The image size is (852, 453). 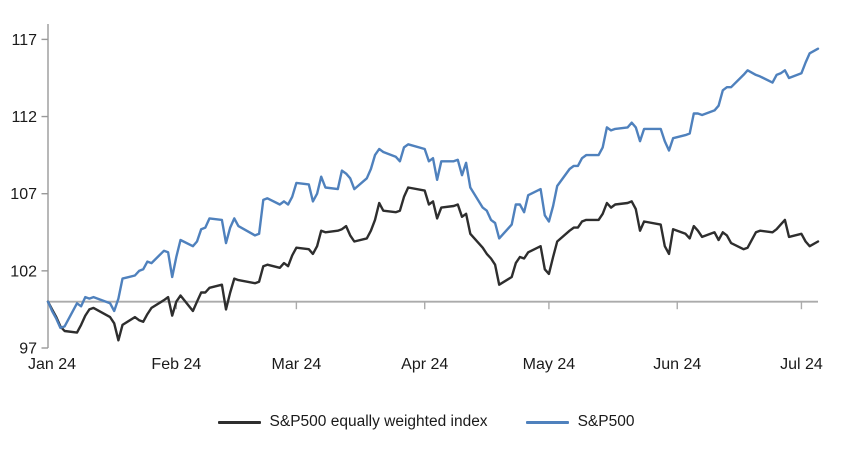 What do you see at coordinates (547, 422) in the screenshot?
I see `sp500-line-swatch` at bounding box center [547, 422].